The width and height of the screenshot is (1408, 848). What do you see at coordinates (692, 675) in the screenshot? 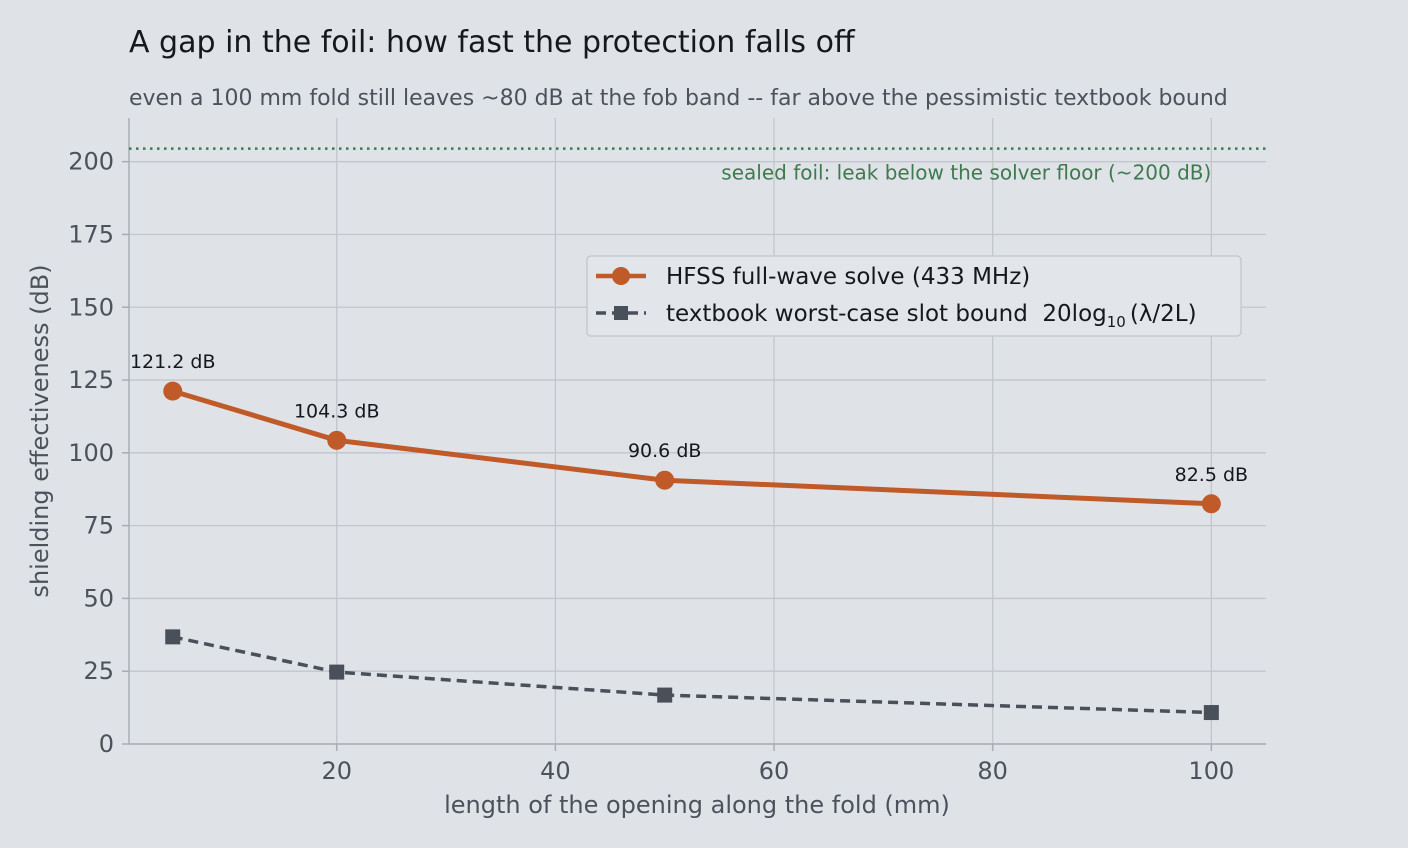
I see `slot-bound-line` at bounding box center [692, 675].